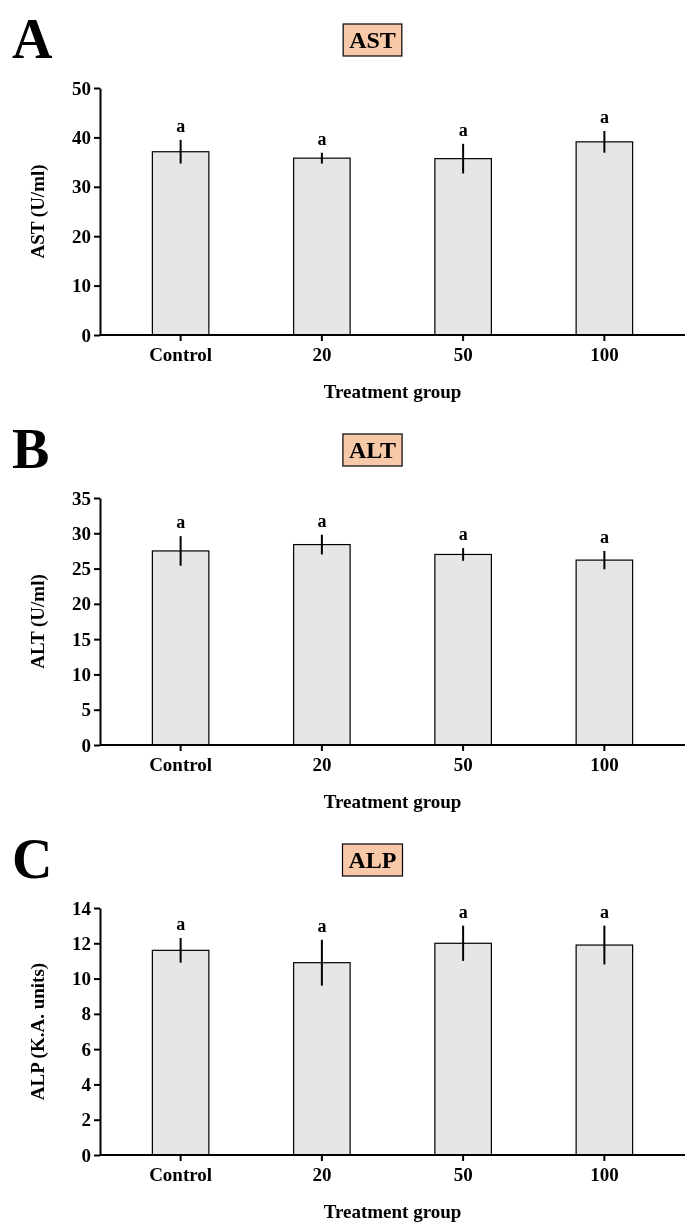 This screenshot has height=1230, width=691. Describe the element at coordinates (86, 1049) in the screenshot. I see `y-tick-label: 6` at that location.